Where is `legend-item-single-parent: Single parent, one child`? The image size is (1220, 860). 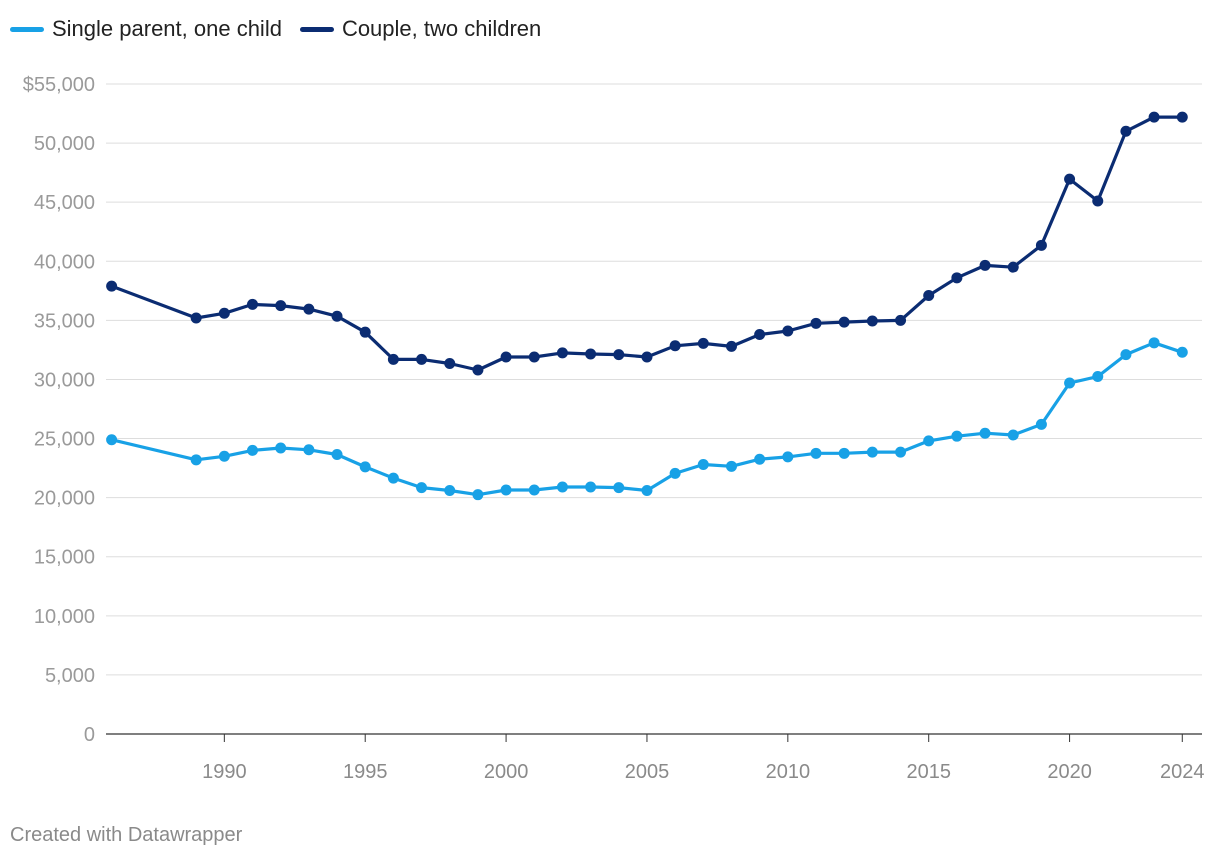
legend-item-single-parent: Single parent, one child is located at coordinates (146, 29).